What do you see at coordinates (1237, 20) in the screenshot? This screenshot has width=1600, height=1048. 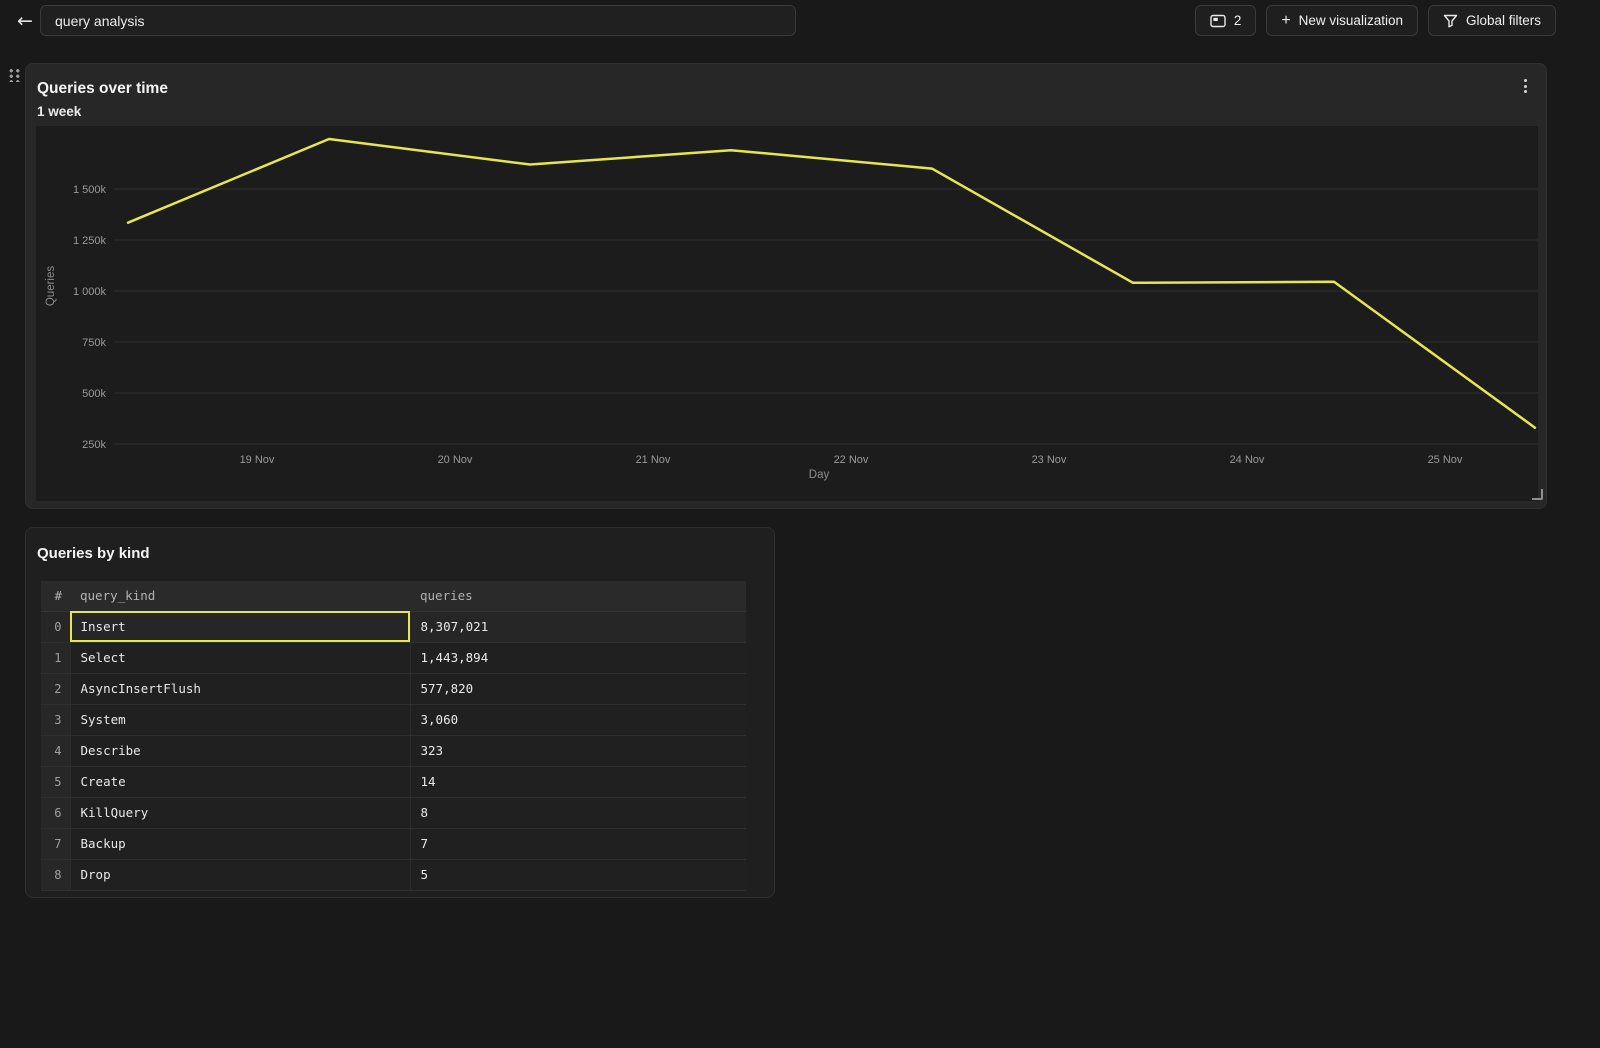 I see `pages-count-label: 2` at bounding box center [1237, 20].